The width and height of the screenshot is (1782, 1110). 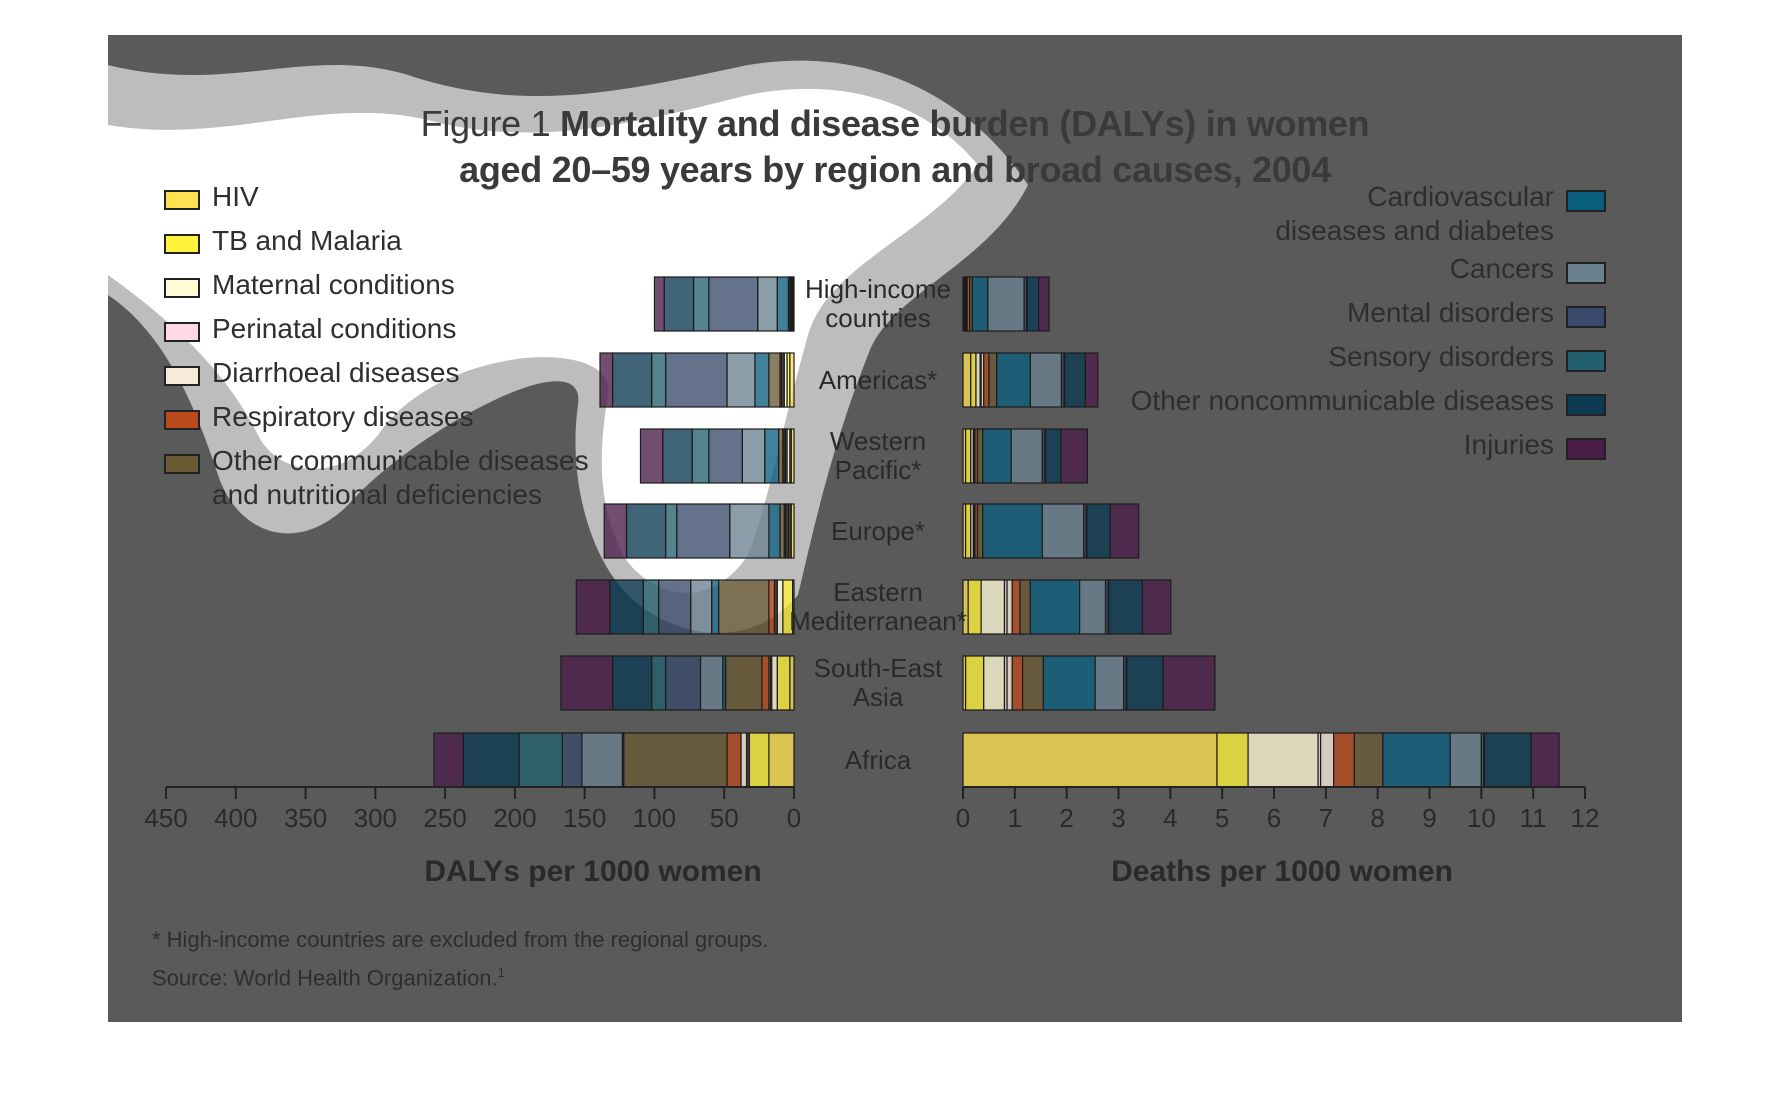 What do you see at coordinates (606, 380) in the screenshot?
I see `bar-segment-dalys-americas-injuries` at bounding box center [606, 380].